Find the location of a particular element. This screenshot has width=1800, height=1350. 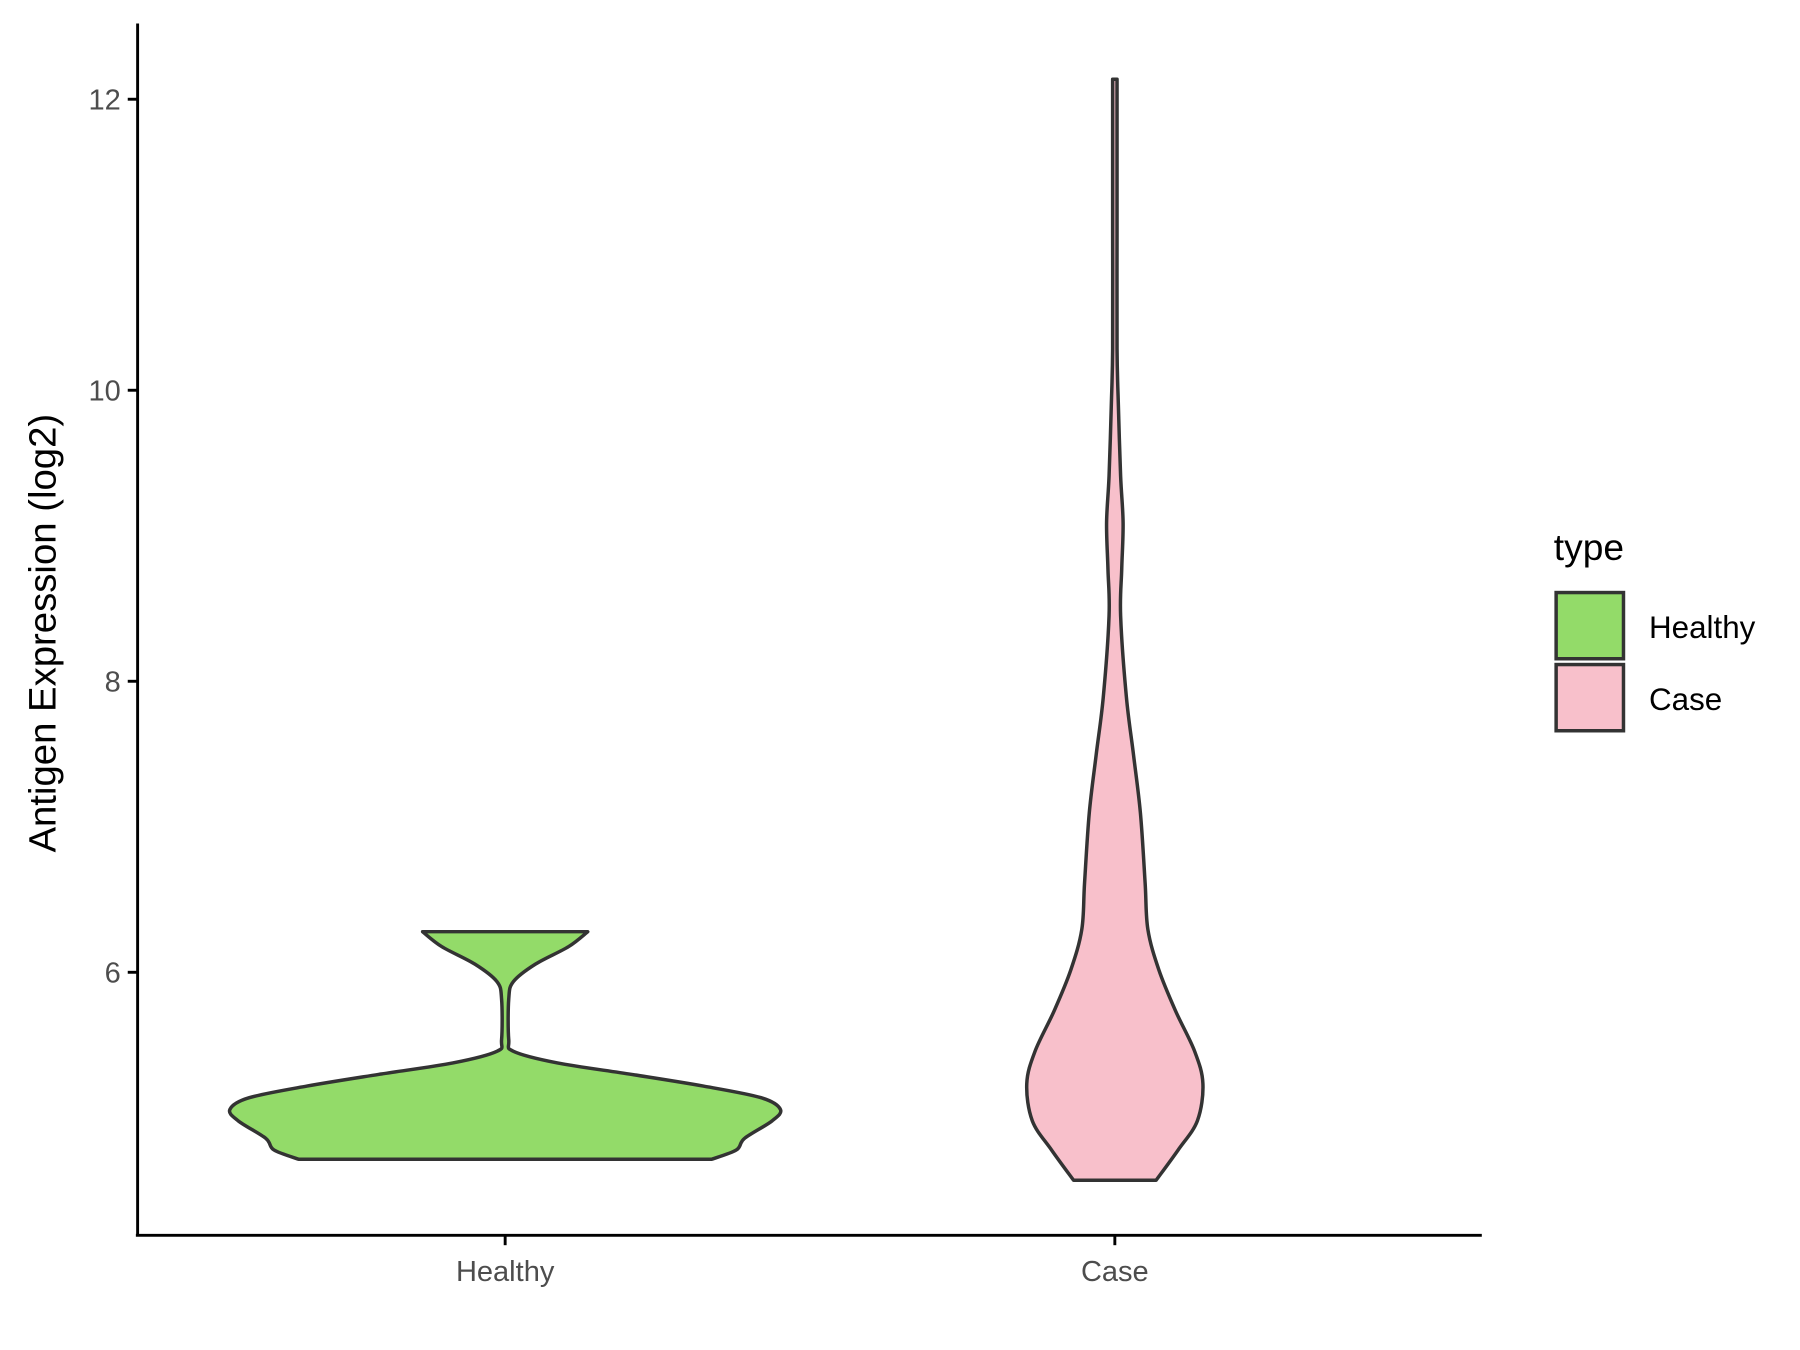

legend-label: Healthy is located at coordinates (1702, 627).